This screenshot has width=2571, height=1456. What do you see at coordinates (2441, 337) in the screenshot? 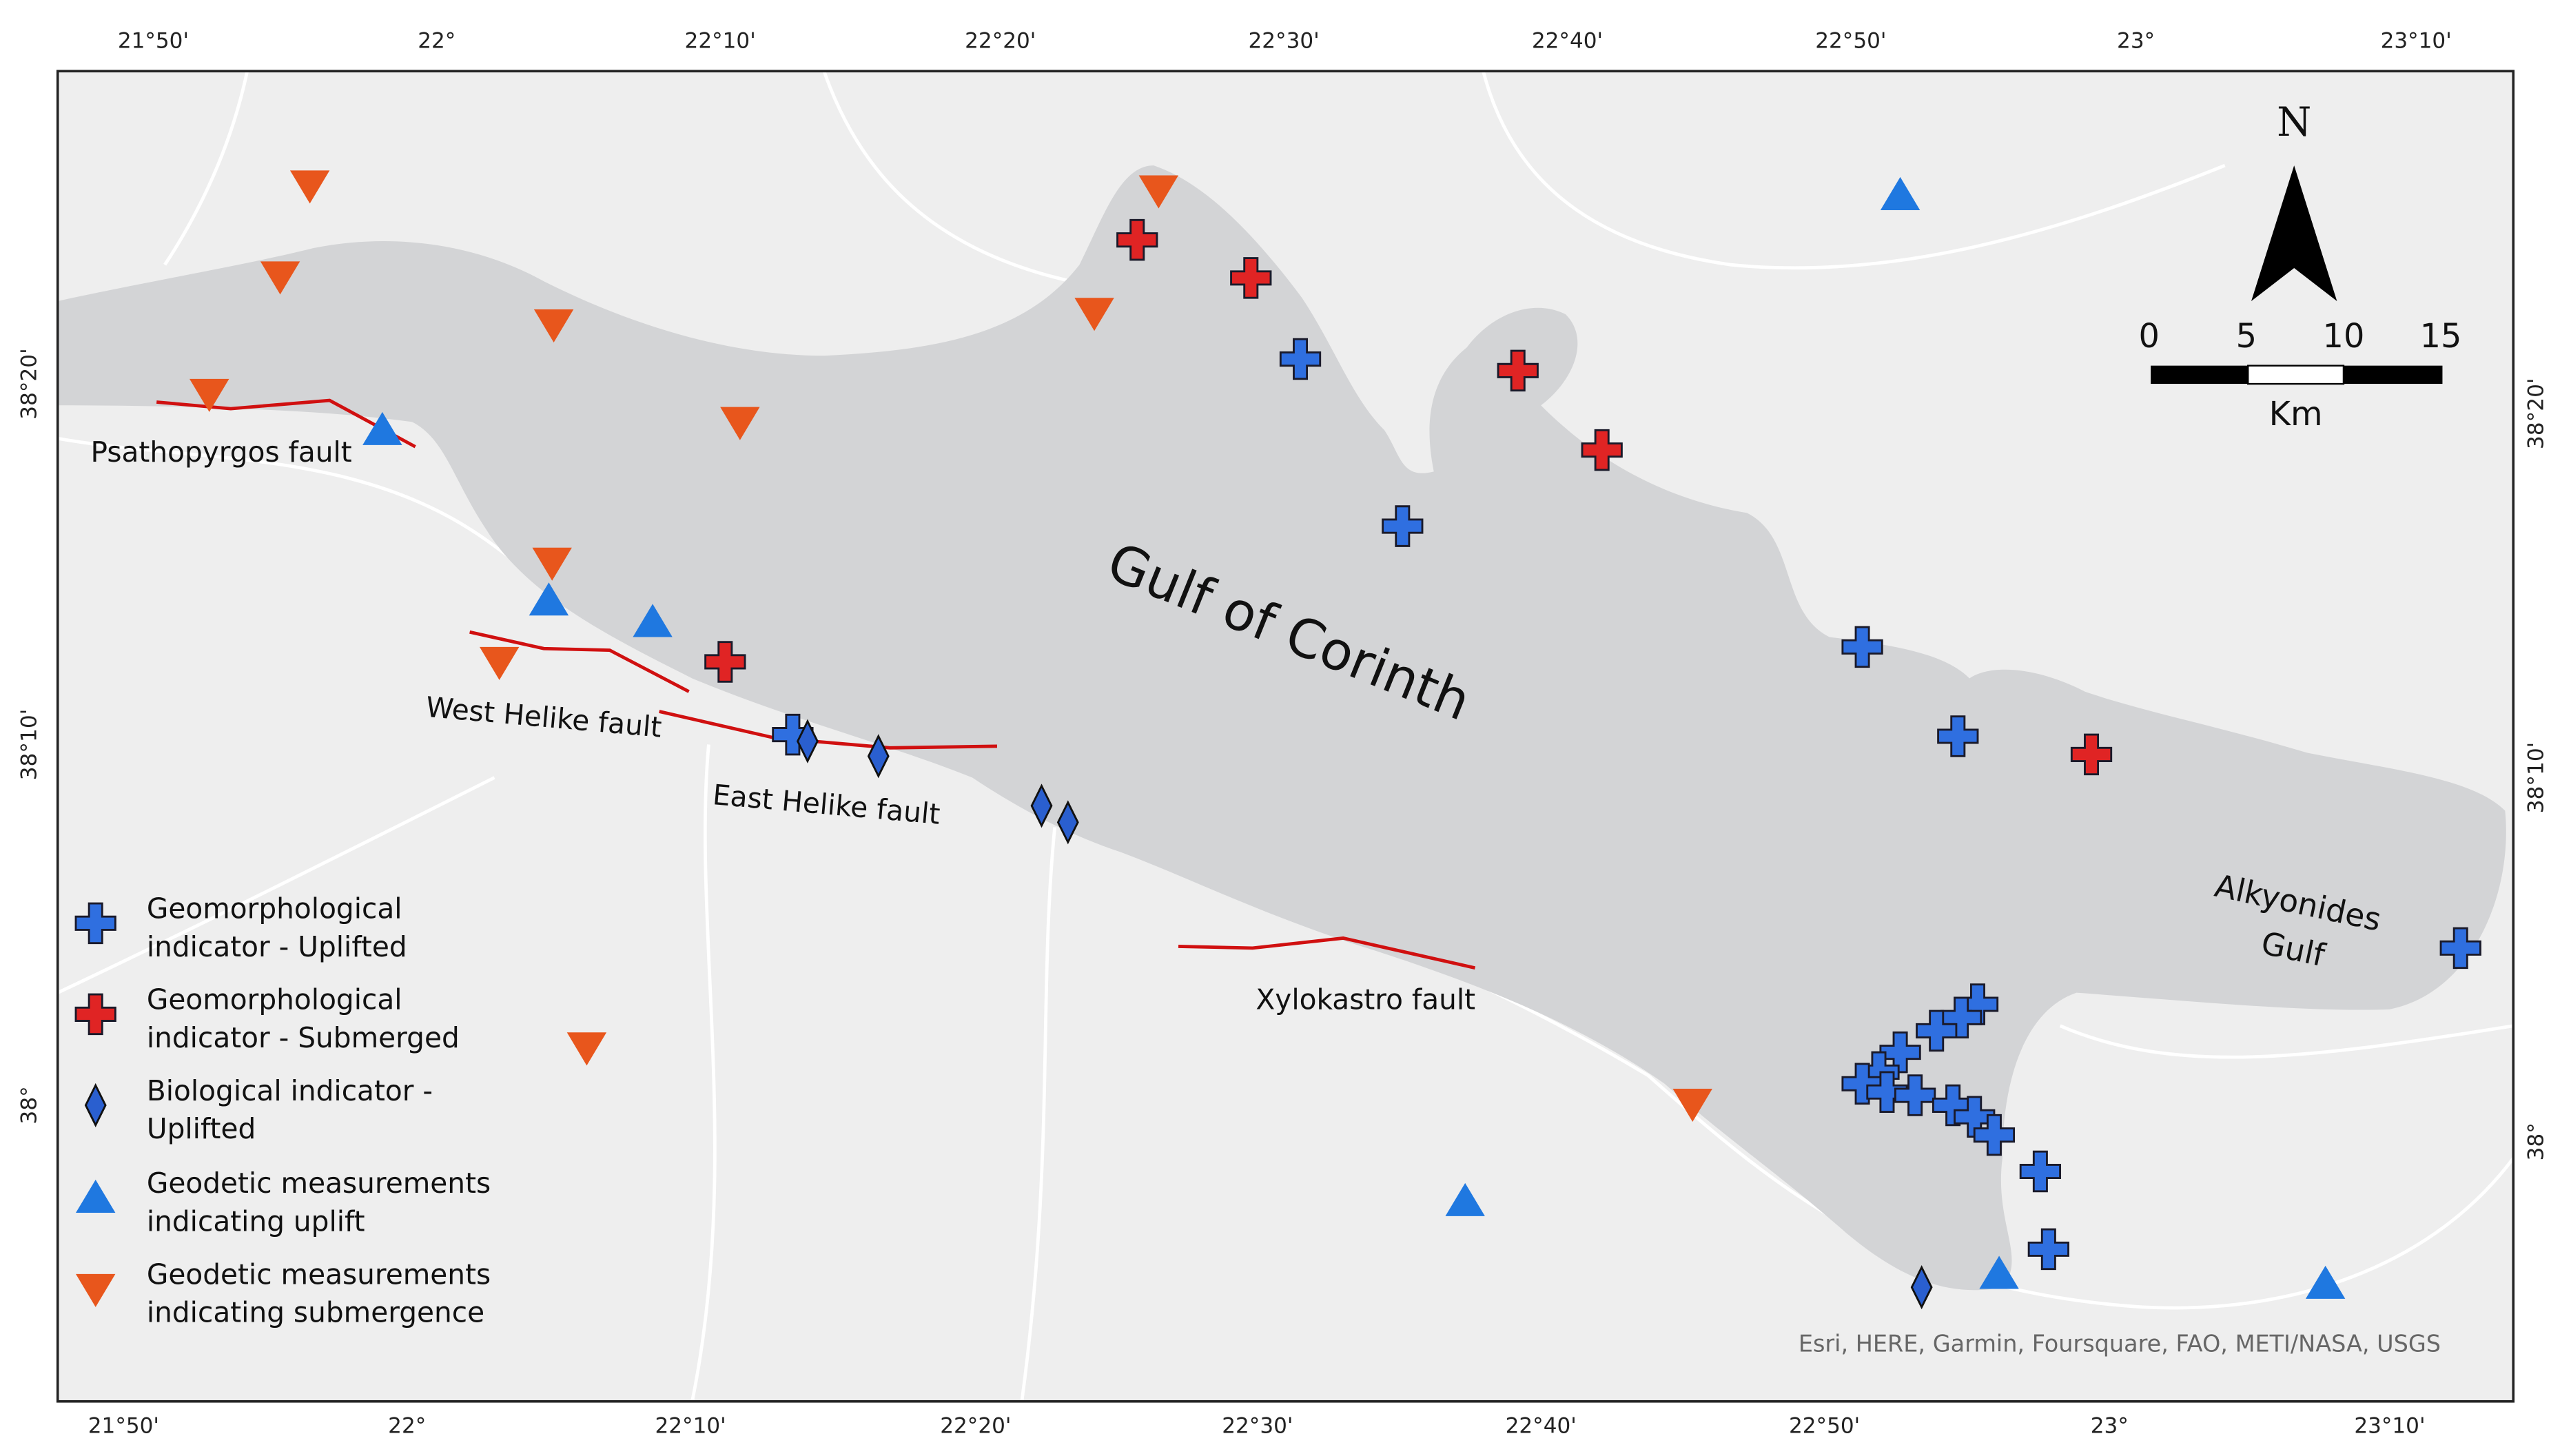
I see `scale-tick: 15` at bounding box center [2441, 337].